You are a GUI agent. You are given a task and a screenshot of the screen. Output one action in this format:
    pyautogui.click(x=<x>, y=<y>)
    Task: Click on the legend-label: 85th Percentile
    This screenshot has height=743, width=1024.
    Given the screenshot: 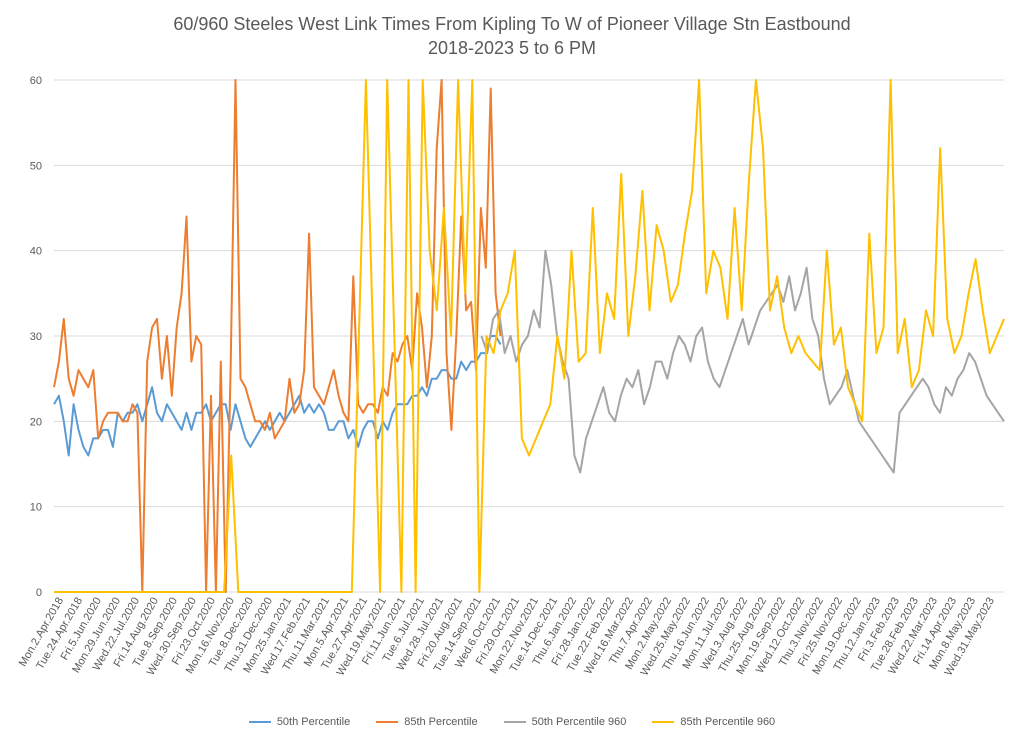 What is the action you would take?
    pyautogui.click(x=441, y=722)
    